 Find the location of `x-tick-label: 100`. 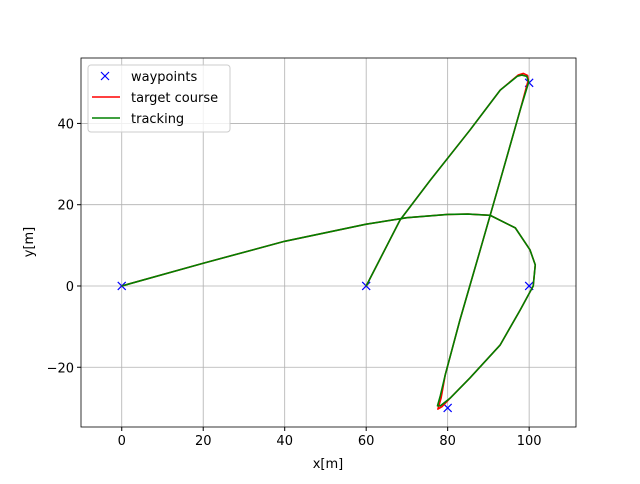

x-tick-label: 100 is located at coordinates (529, 441).